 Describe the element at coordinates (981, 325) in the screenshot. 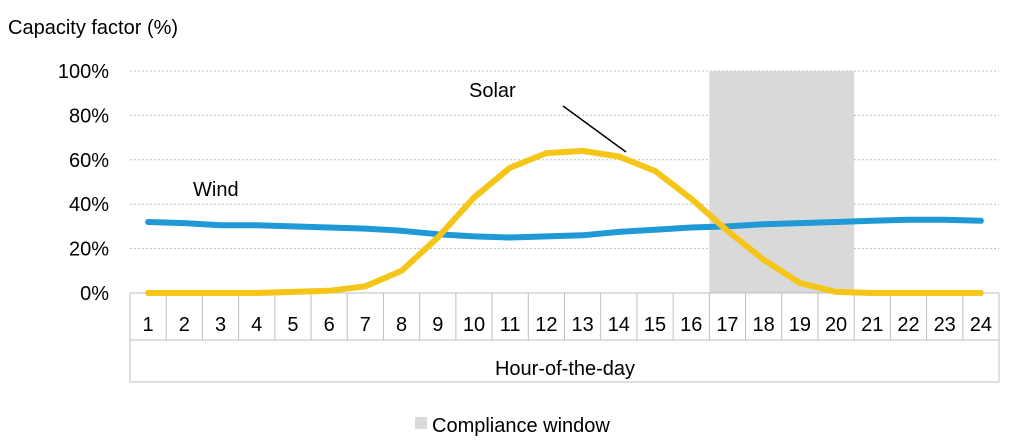

I see `x-tick-label: 24` at that location.